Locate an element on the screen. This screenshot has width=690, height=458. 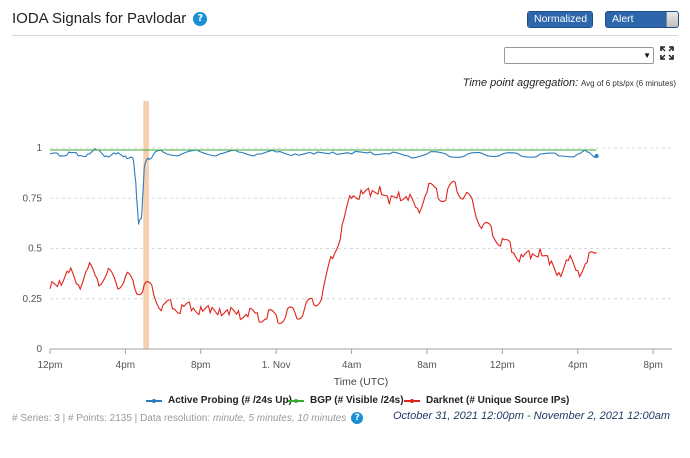
x-tick-label: 8am is located at coordinates (426, 365).